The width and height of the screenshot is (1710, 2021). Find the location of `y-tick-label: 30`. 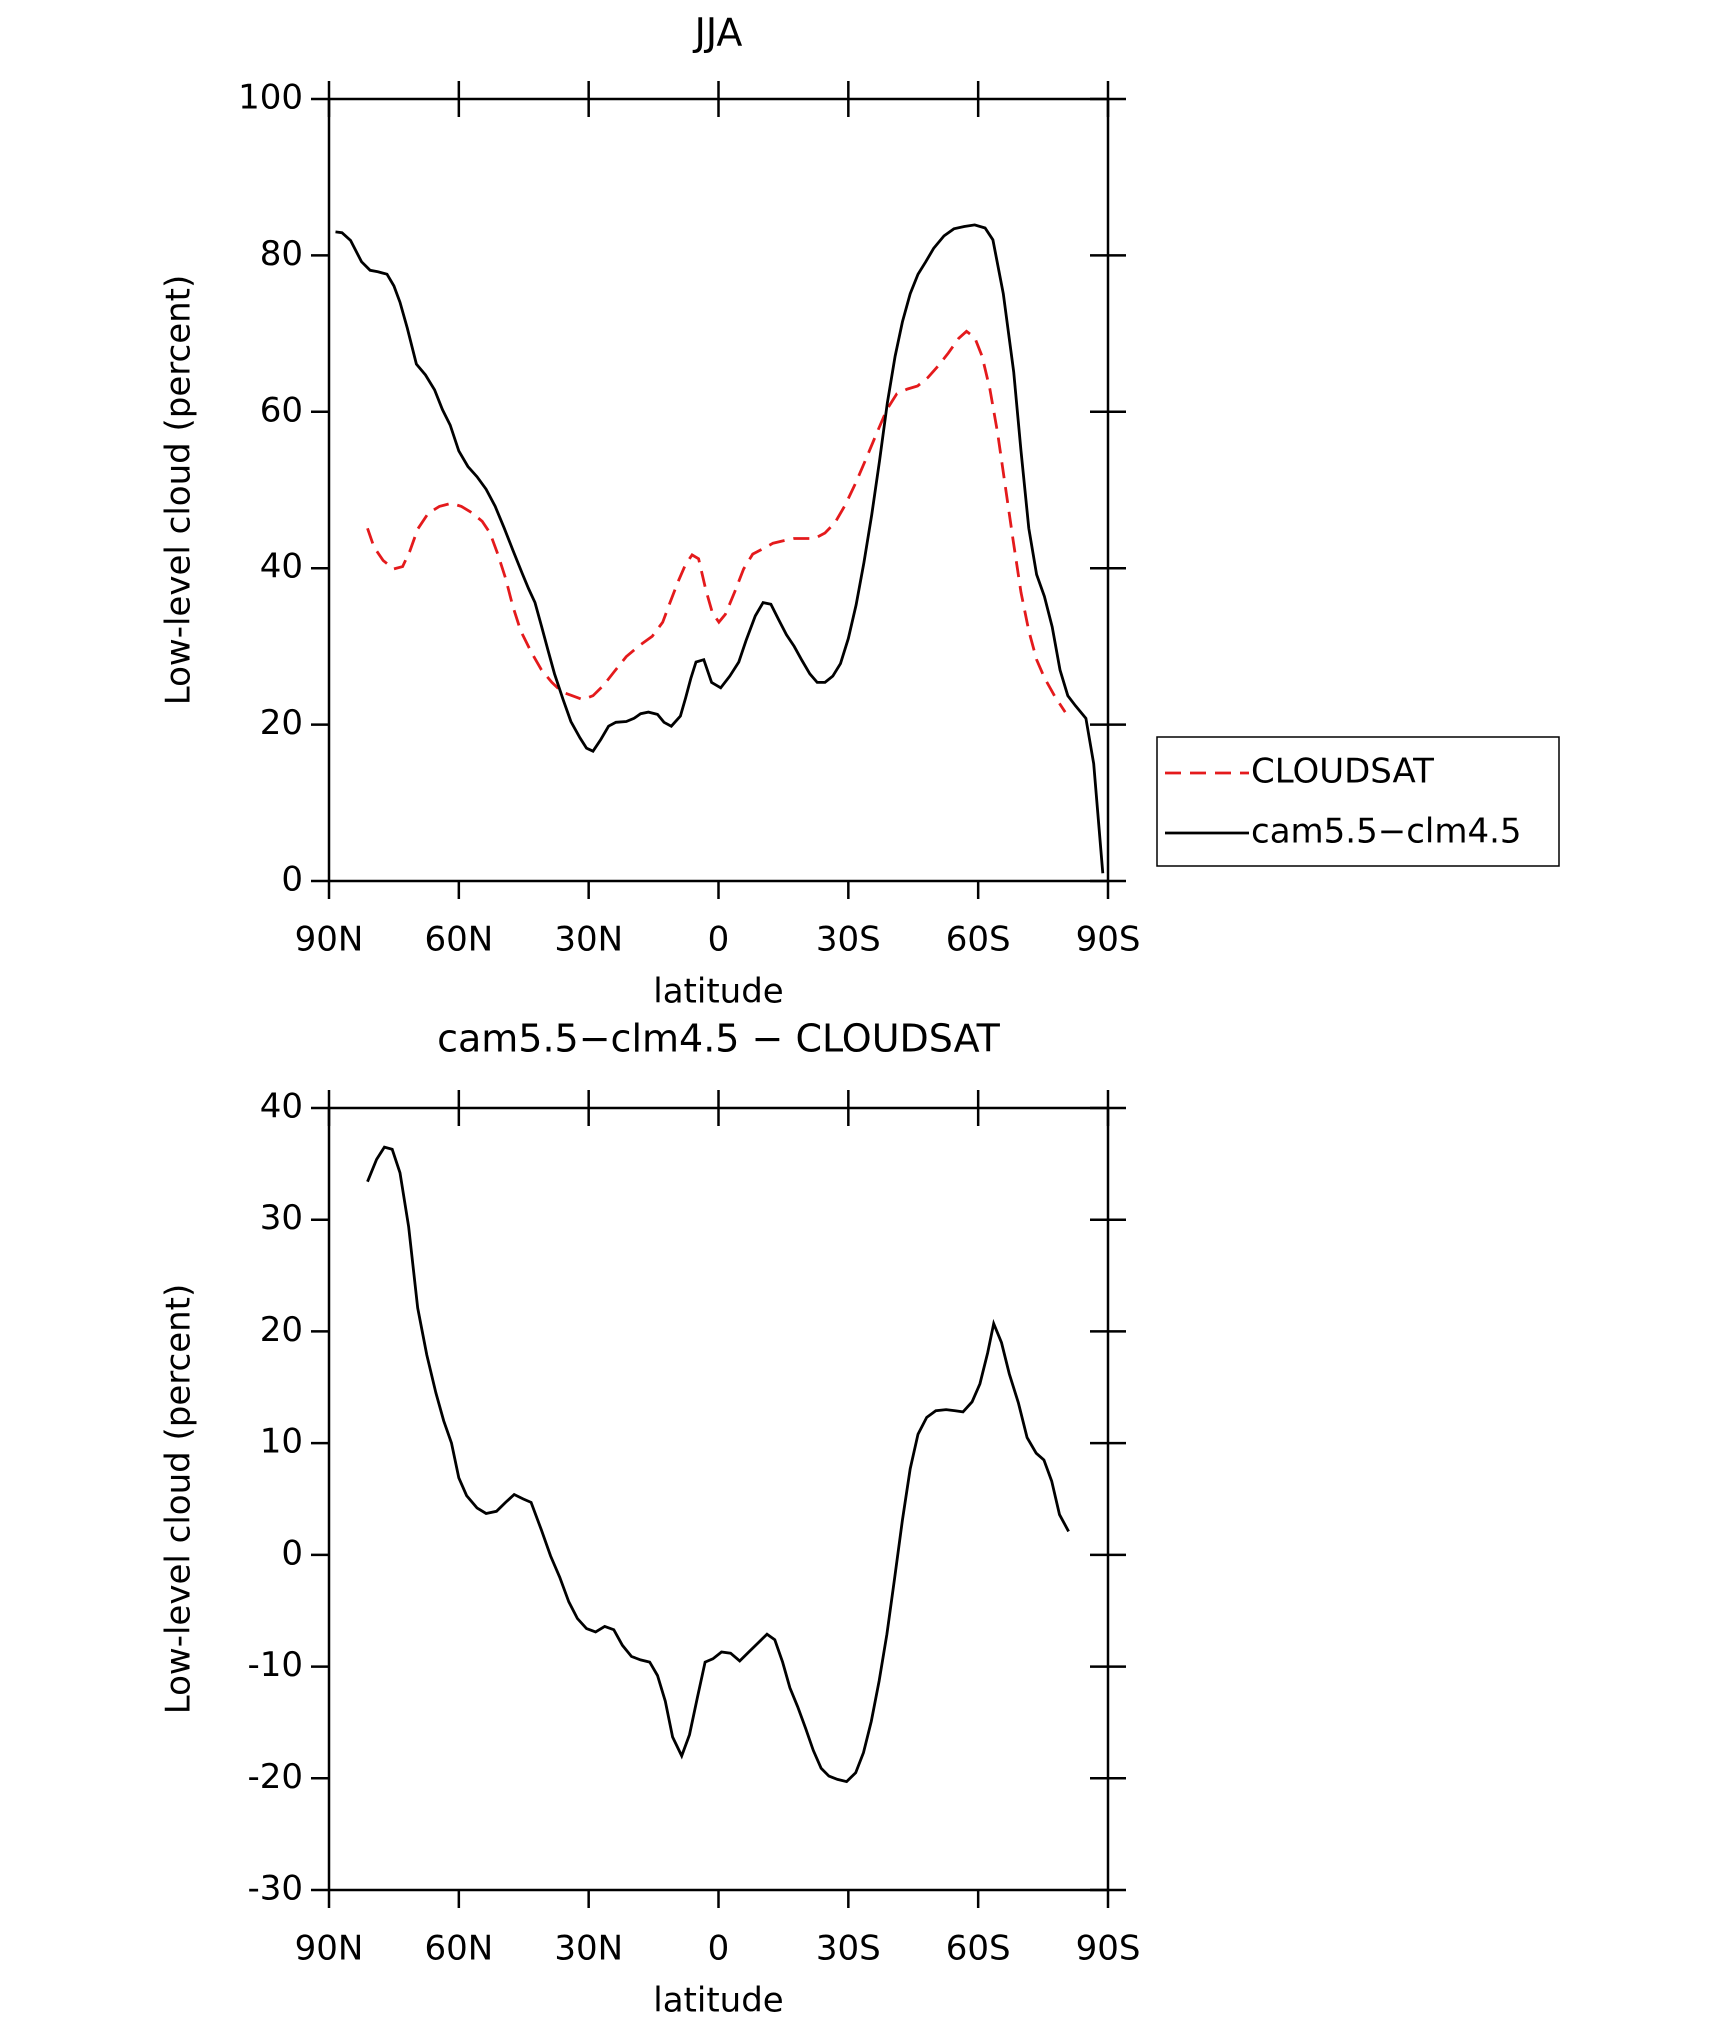

y-tick-label: 30 is located at coordinates (281, 1218).